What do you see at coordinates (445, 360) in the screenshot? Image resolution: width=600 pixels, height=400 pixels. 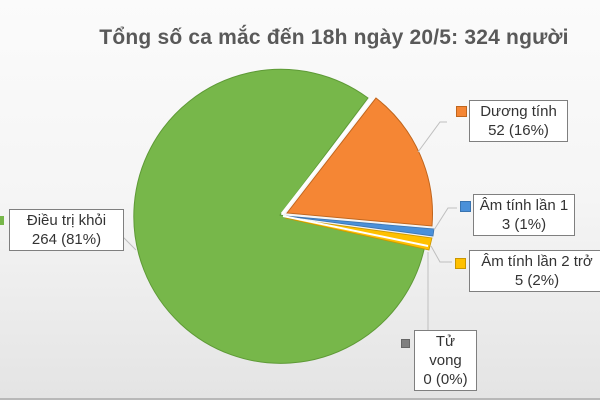 I see `label-tu-vong: Tử vong 0 (0%)` at bounding box center [445, 360].